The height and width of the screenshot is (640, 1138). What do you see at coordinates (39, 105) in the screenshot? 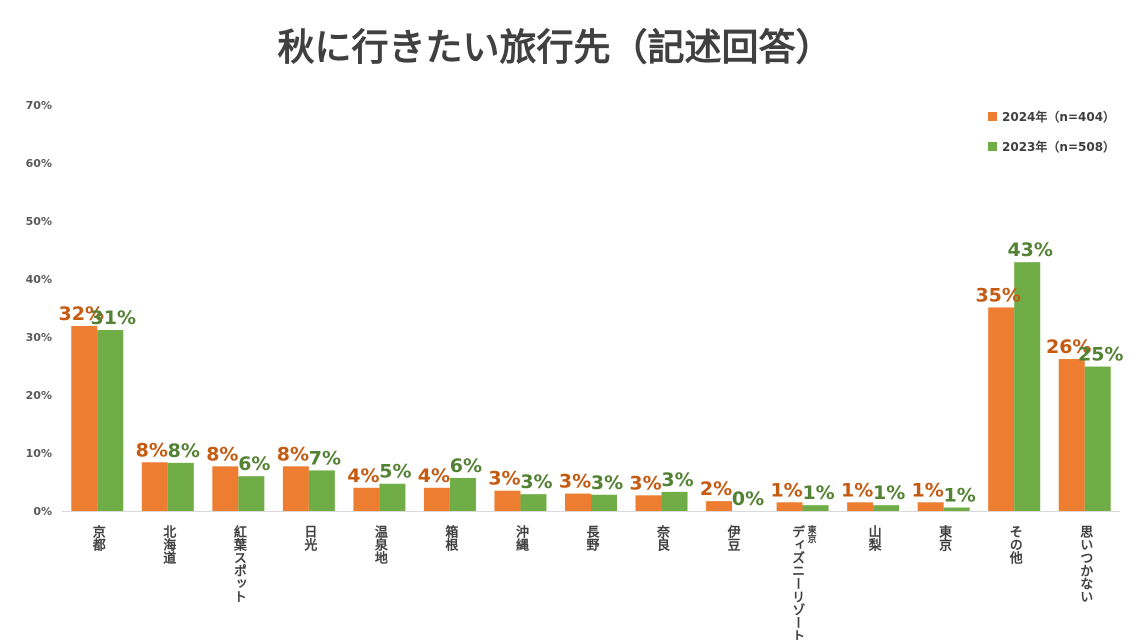
I see `y-tick-label: 70%` at bounding box center [39, 105].